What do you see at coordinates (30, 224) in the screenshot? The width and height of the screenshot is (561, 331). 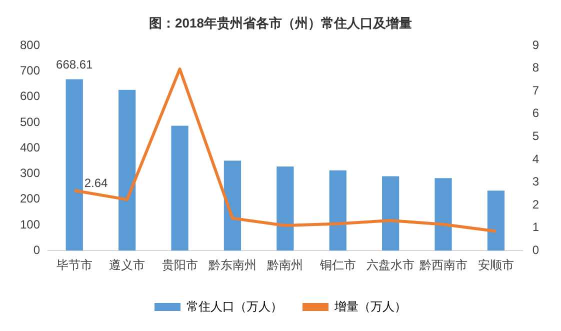 I see `y-tick-label: 100` at bounding box center [30, 224].